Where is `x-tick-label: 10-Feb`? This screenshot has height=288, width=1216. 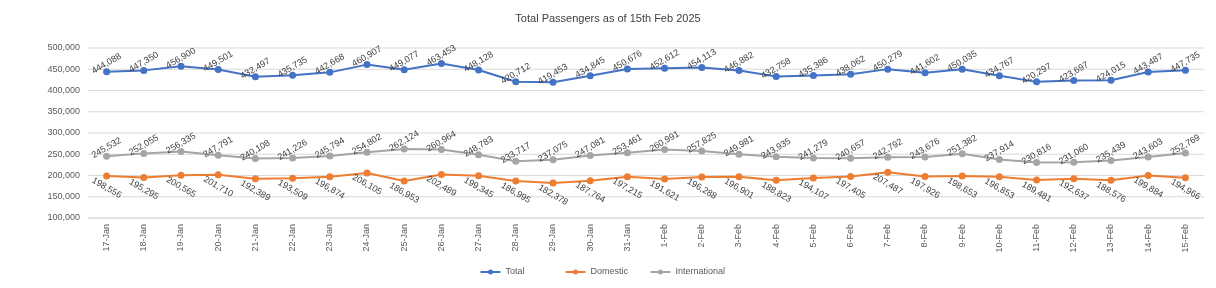 x-tick-label: 10-Feb is located at coordinates (998, 238).